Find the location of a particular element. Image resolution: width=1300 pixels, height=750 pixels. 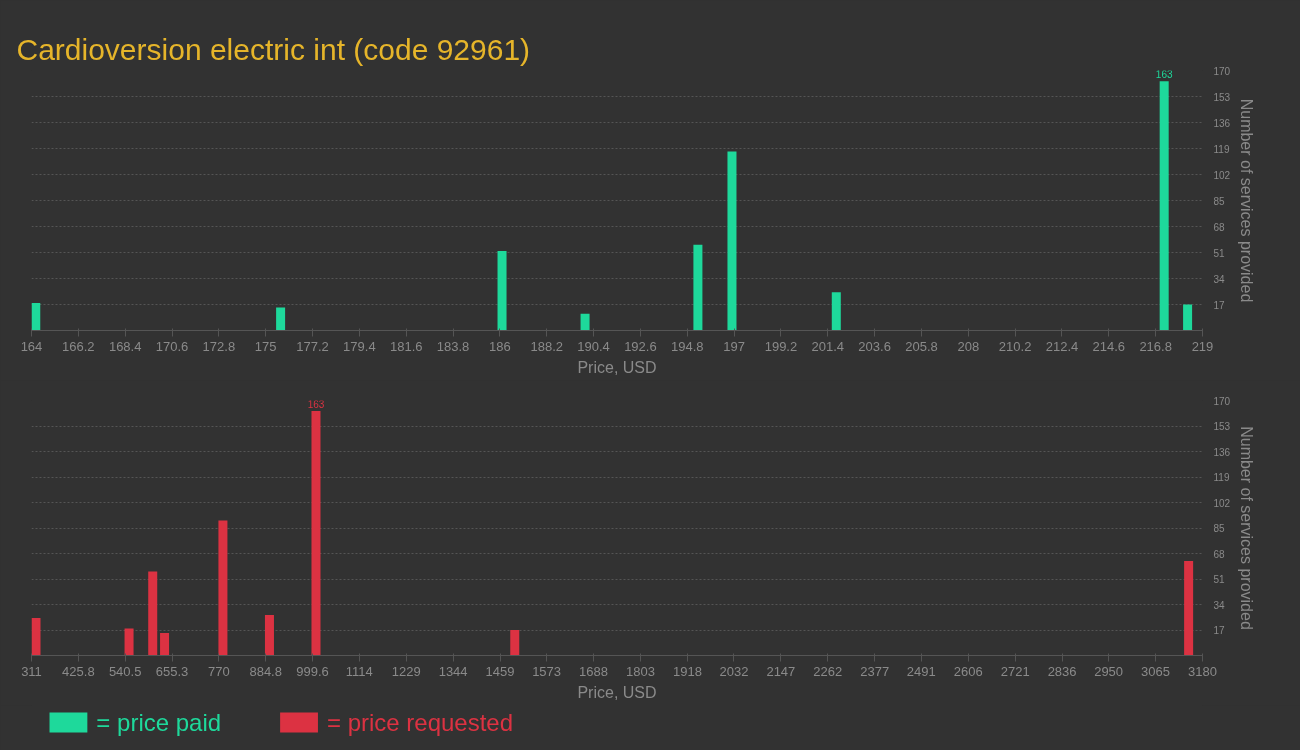

x-tick-label: 655.3 is located at coordinates (172, 671).